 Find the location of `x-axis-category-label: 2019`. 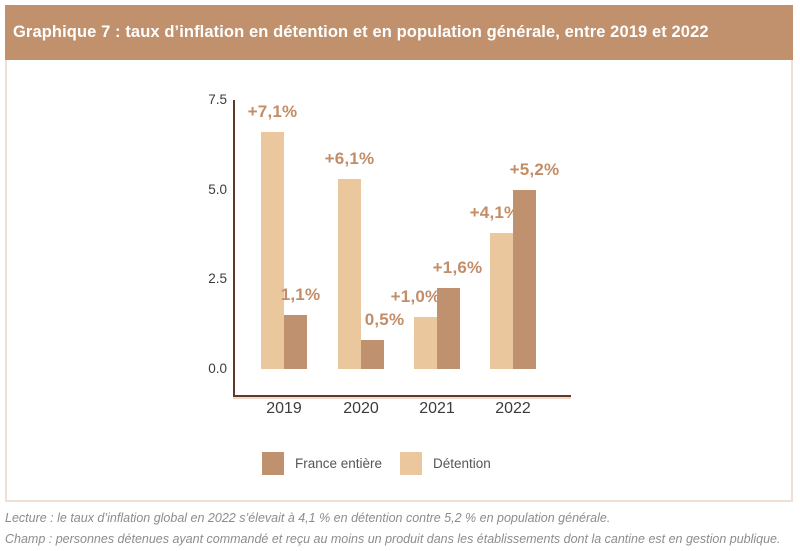

x-axis-category-label: 2019 is located at coordinates (284, 408).